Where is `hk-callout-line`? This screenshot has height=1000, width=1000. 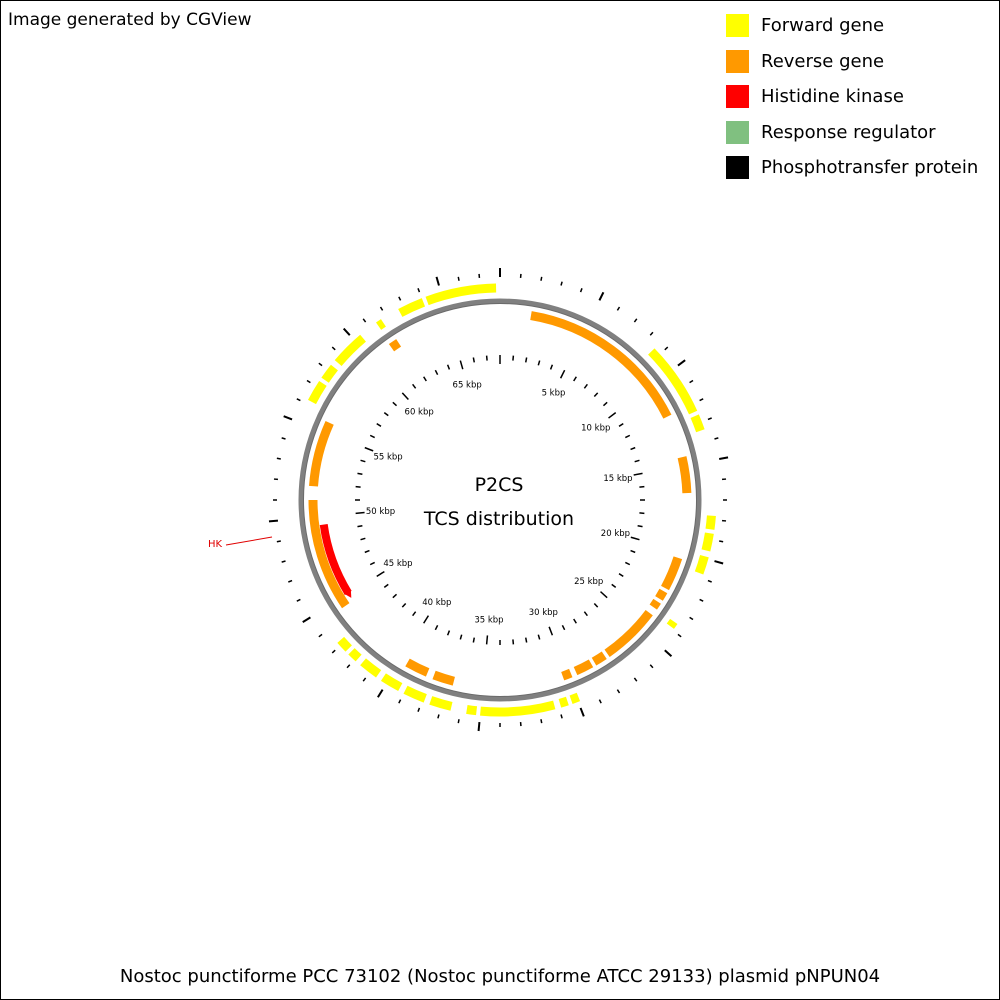
hk-callout-line is located at coordinates (249, 541).